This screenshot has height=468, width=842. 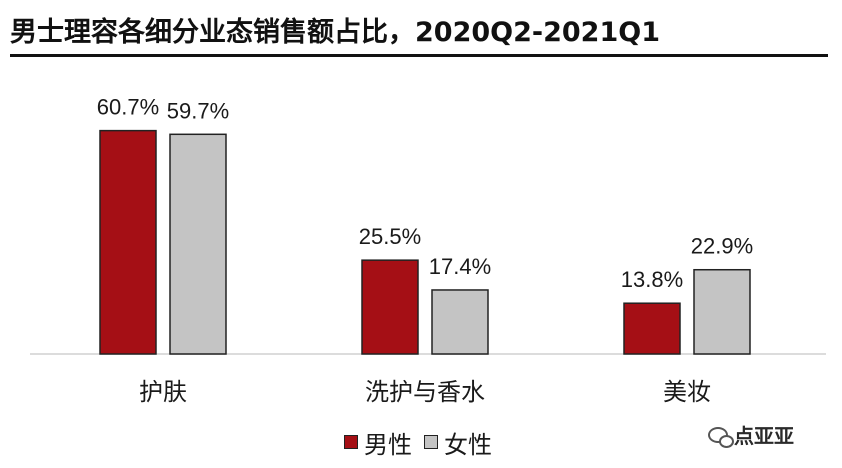 What do you see at coordinates (468, 442) in the screenshot?
I see `legend-label-female: 女性` at bounding box center [468, 442].